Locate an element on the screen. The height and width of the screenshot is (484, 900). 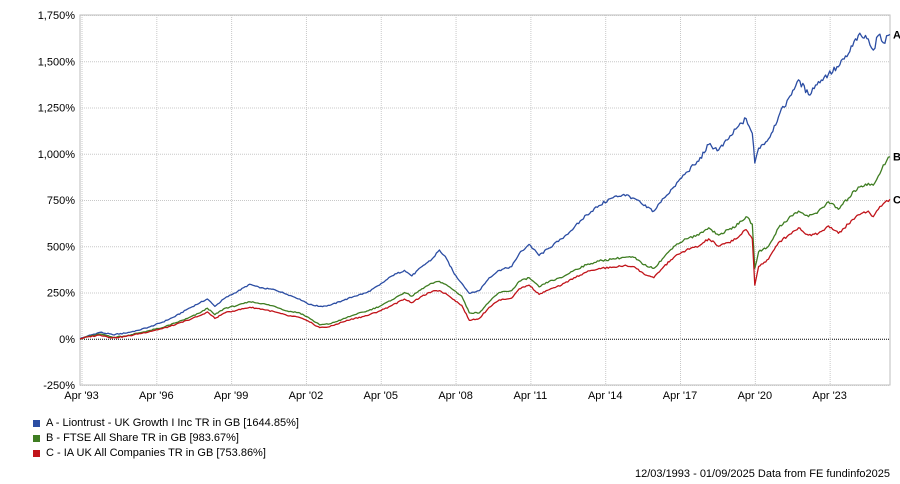
legend-swatch-a is located at coordinates (36, 423).